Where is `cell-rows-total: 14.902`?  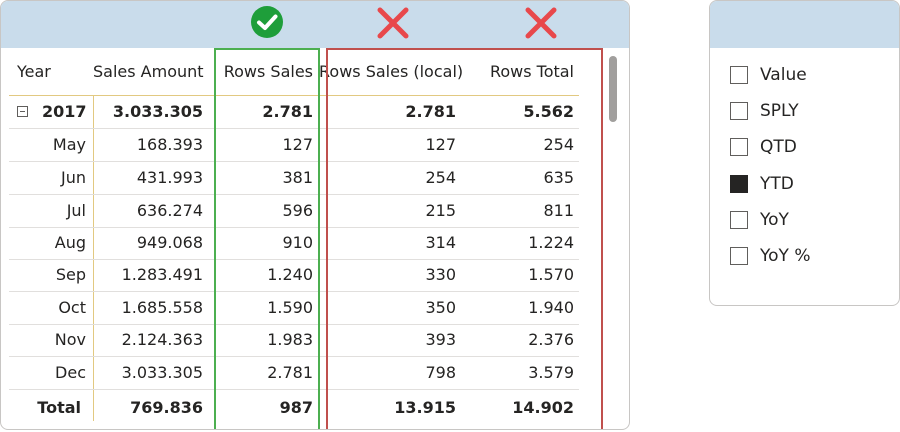
cell-rows-total: 14.902 is located at coordinates (543, 407).